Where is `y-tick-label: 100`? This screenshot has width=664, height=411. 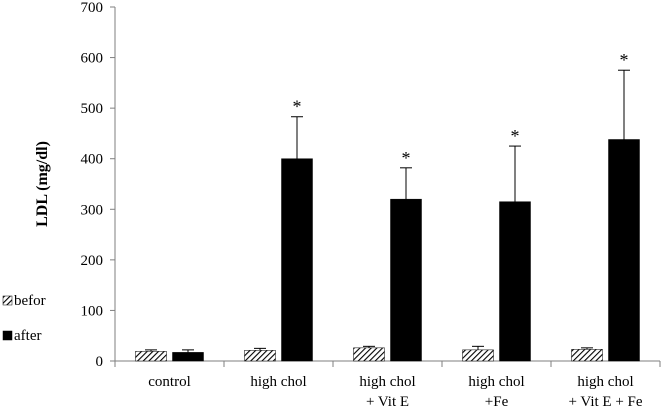 y-tick-label: 100 is located at coordinates (92, 311).